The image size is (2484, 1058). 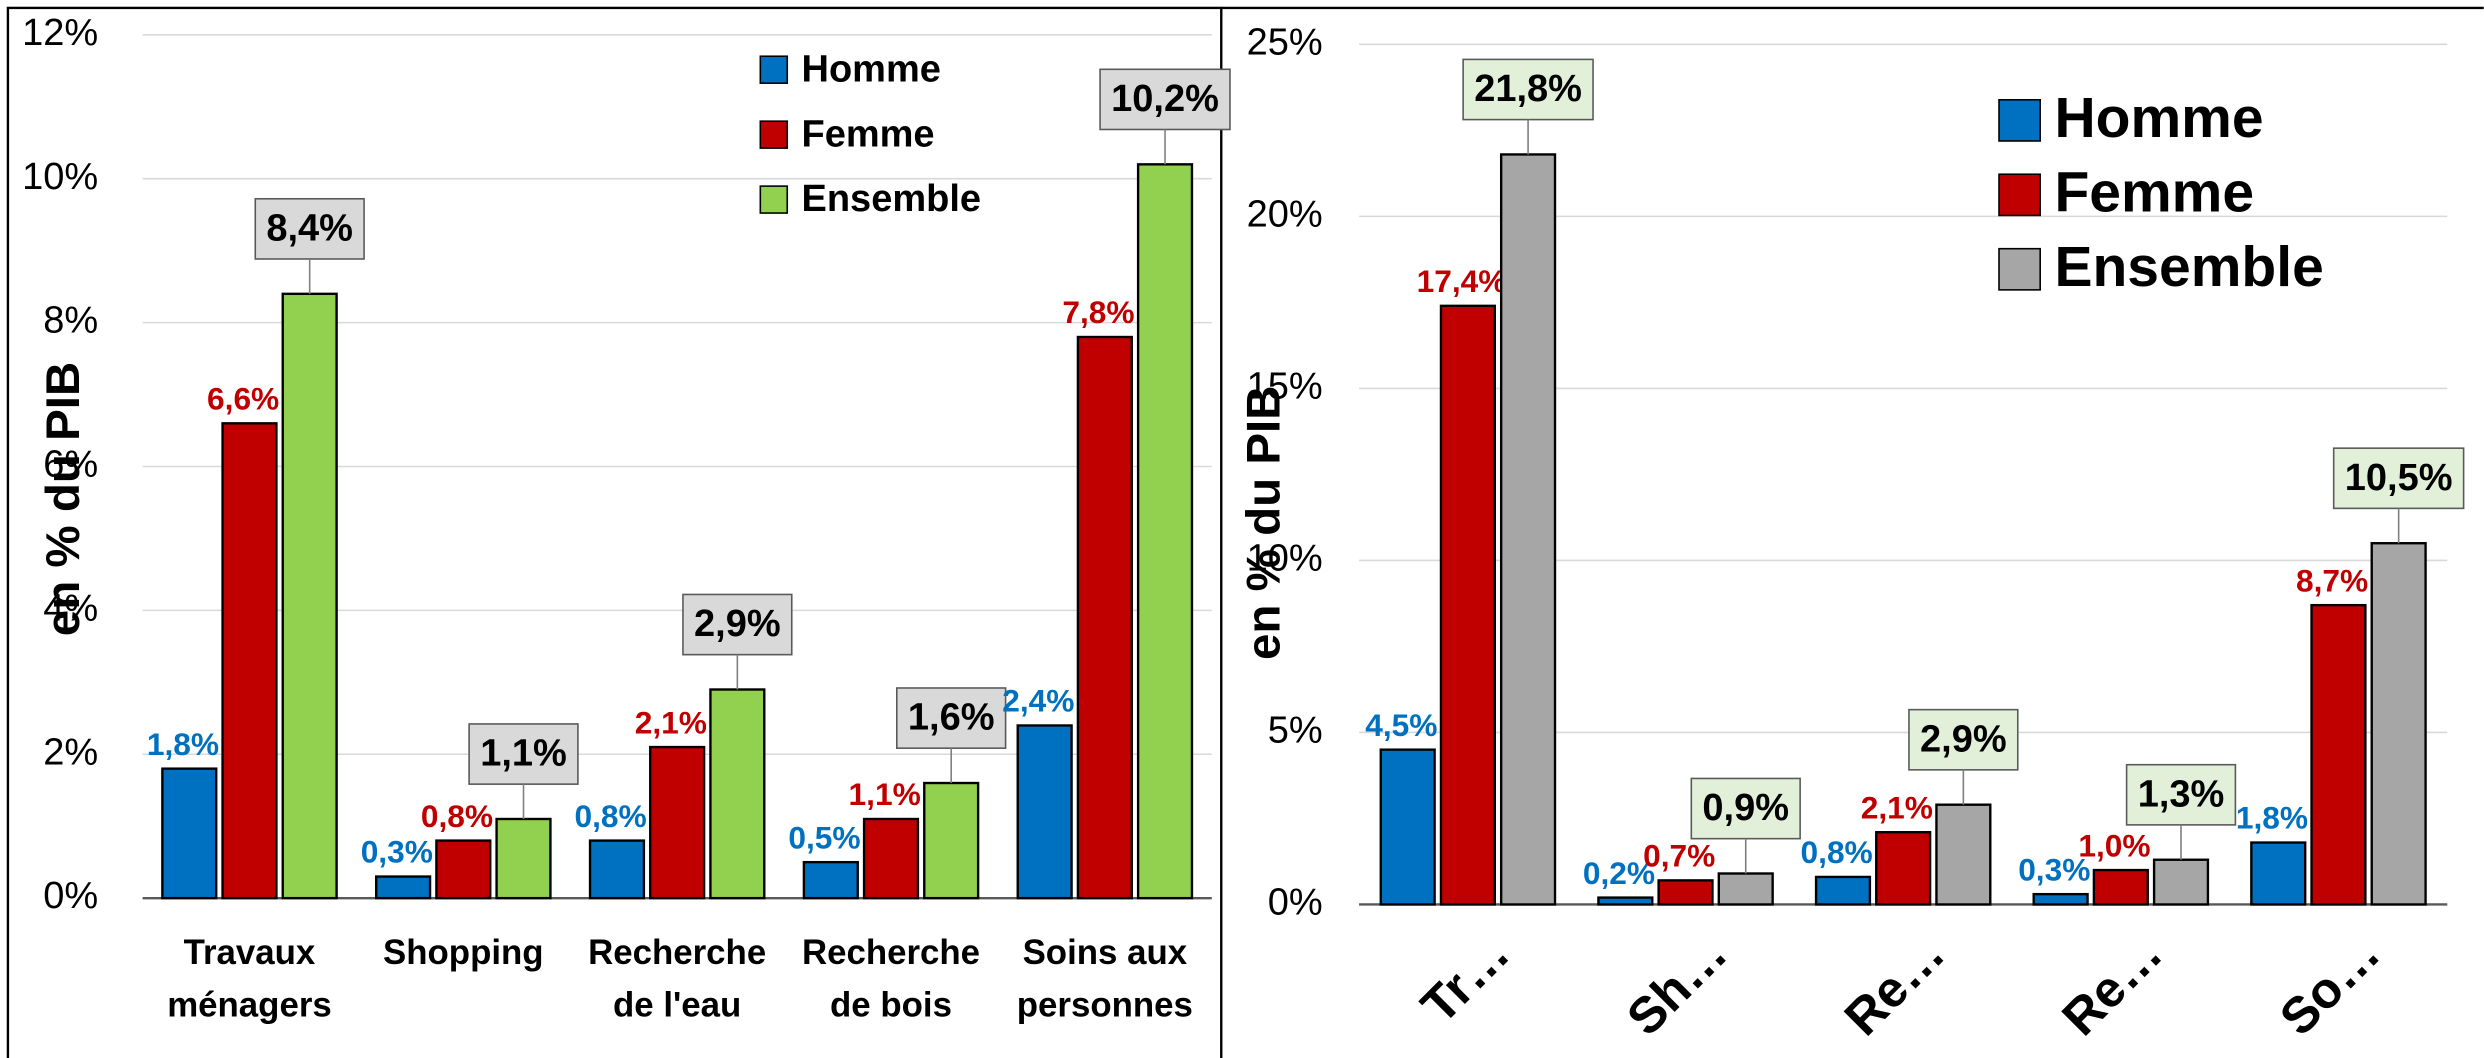 I want to click on data-label: 8,4%, so click(x=309, y=229).